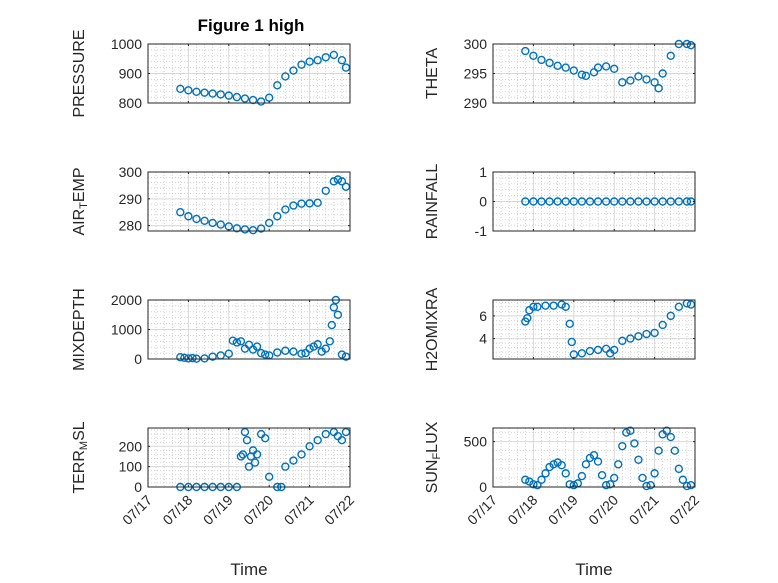 This screenshot has width=778, height=583. Describe the element at coordinates (137, 510) in the screenshot. I see `x-tick-label: 07/17` at that location.